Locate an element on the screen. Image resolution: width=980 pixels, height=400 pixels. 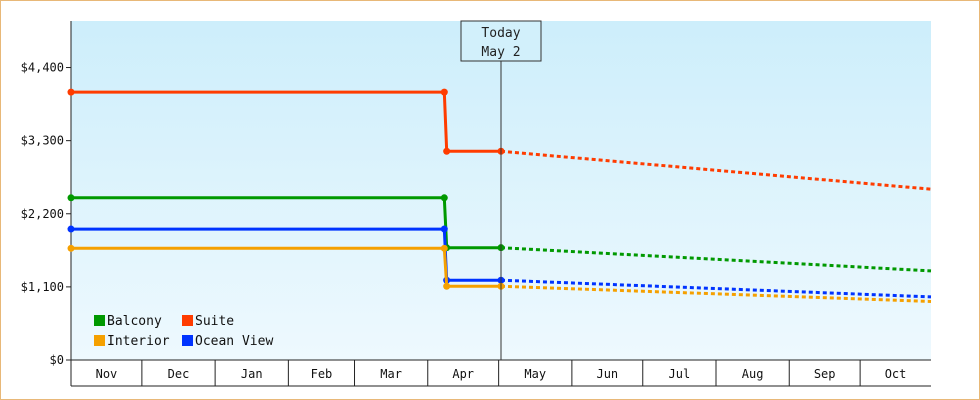
x-tick-label-mar: Mar is located at coordinates (391, 374).